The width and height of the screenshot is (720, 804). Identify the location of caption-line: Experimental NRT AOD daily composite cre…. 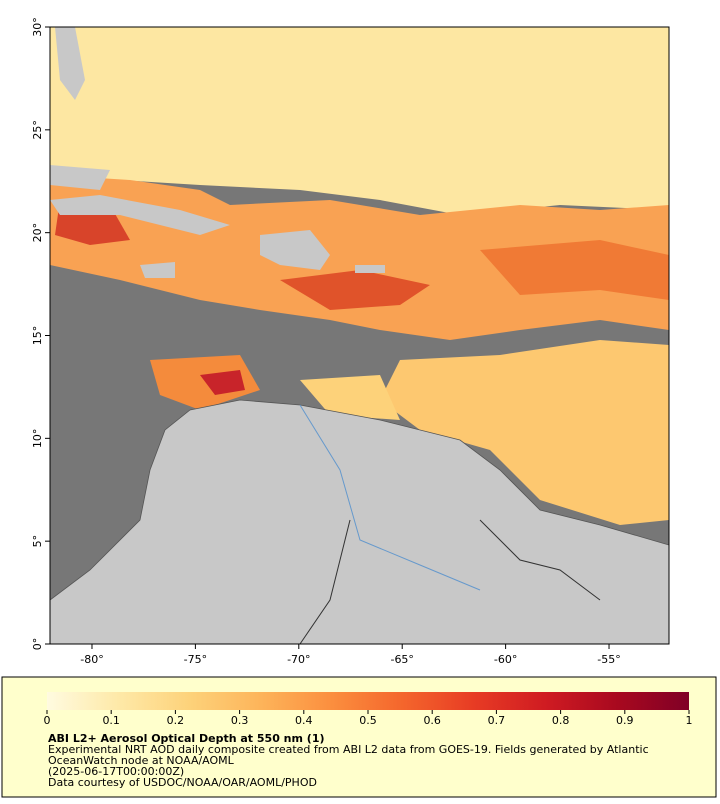
(348, 749).